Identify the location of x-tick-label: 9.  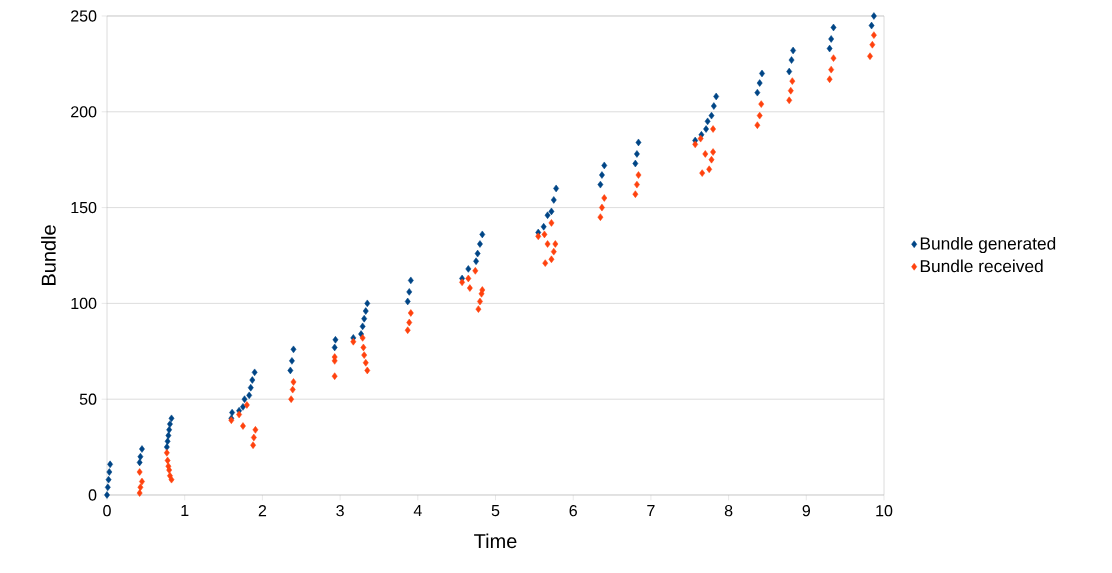
(806, 511).